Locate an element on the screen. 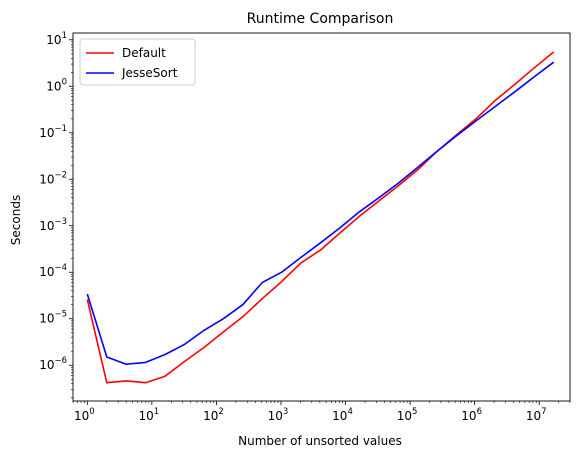  y-tick-label: 10⁻⁴ is located at coordinates (53, 271).